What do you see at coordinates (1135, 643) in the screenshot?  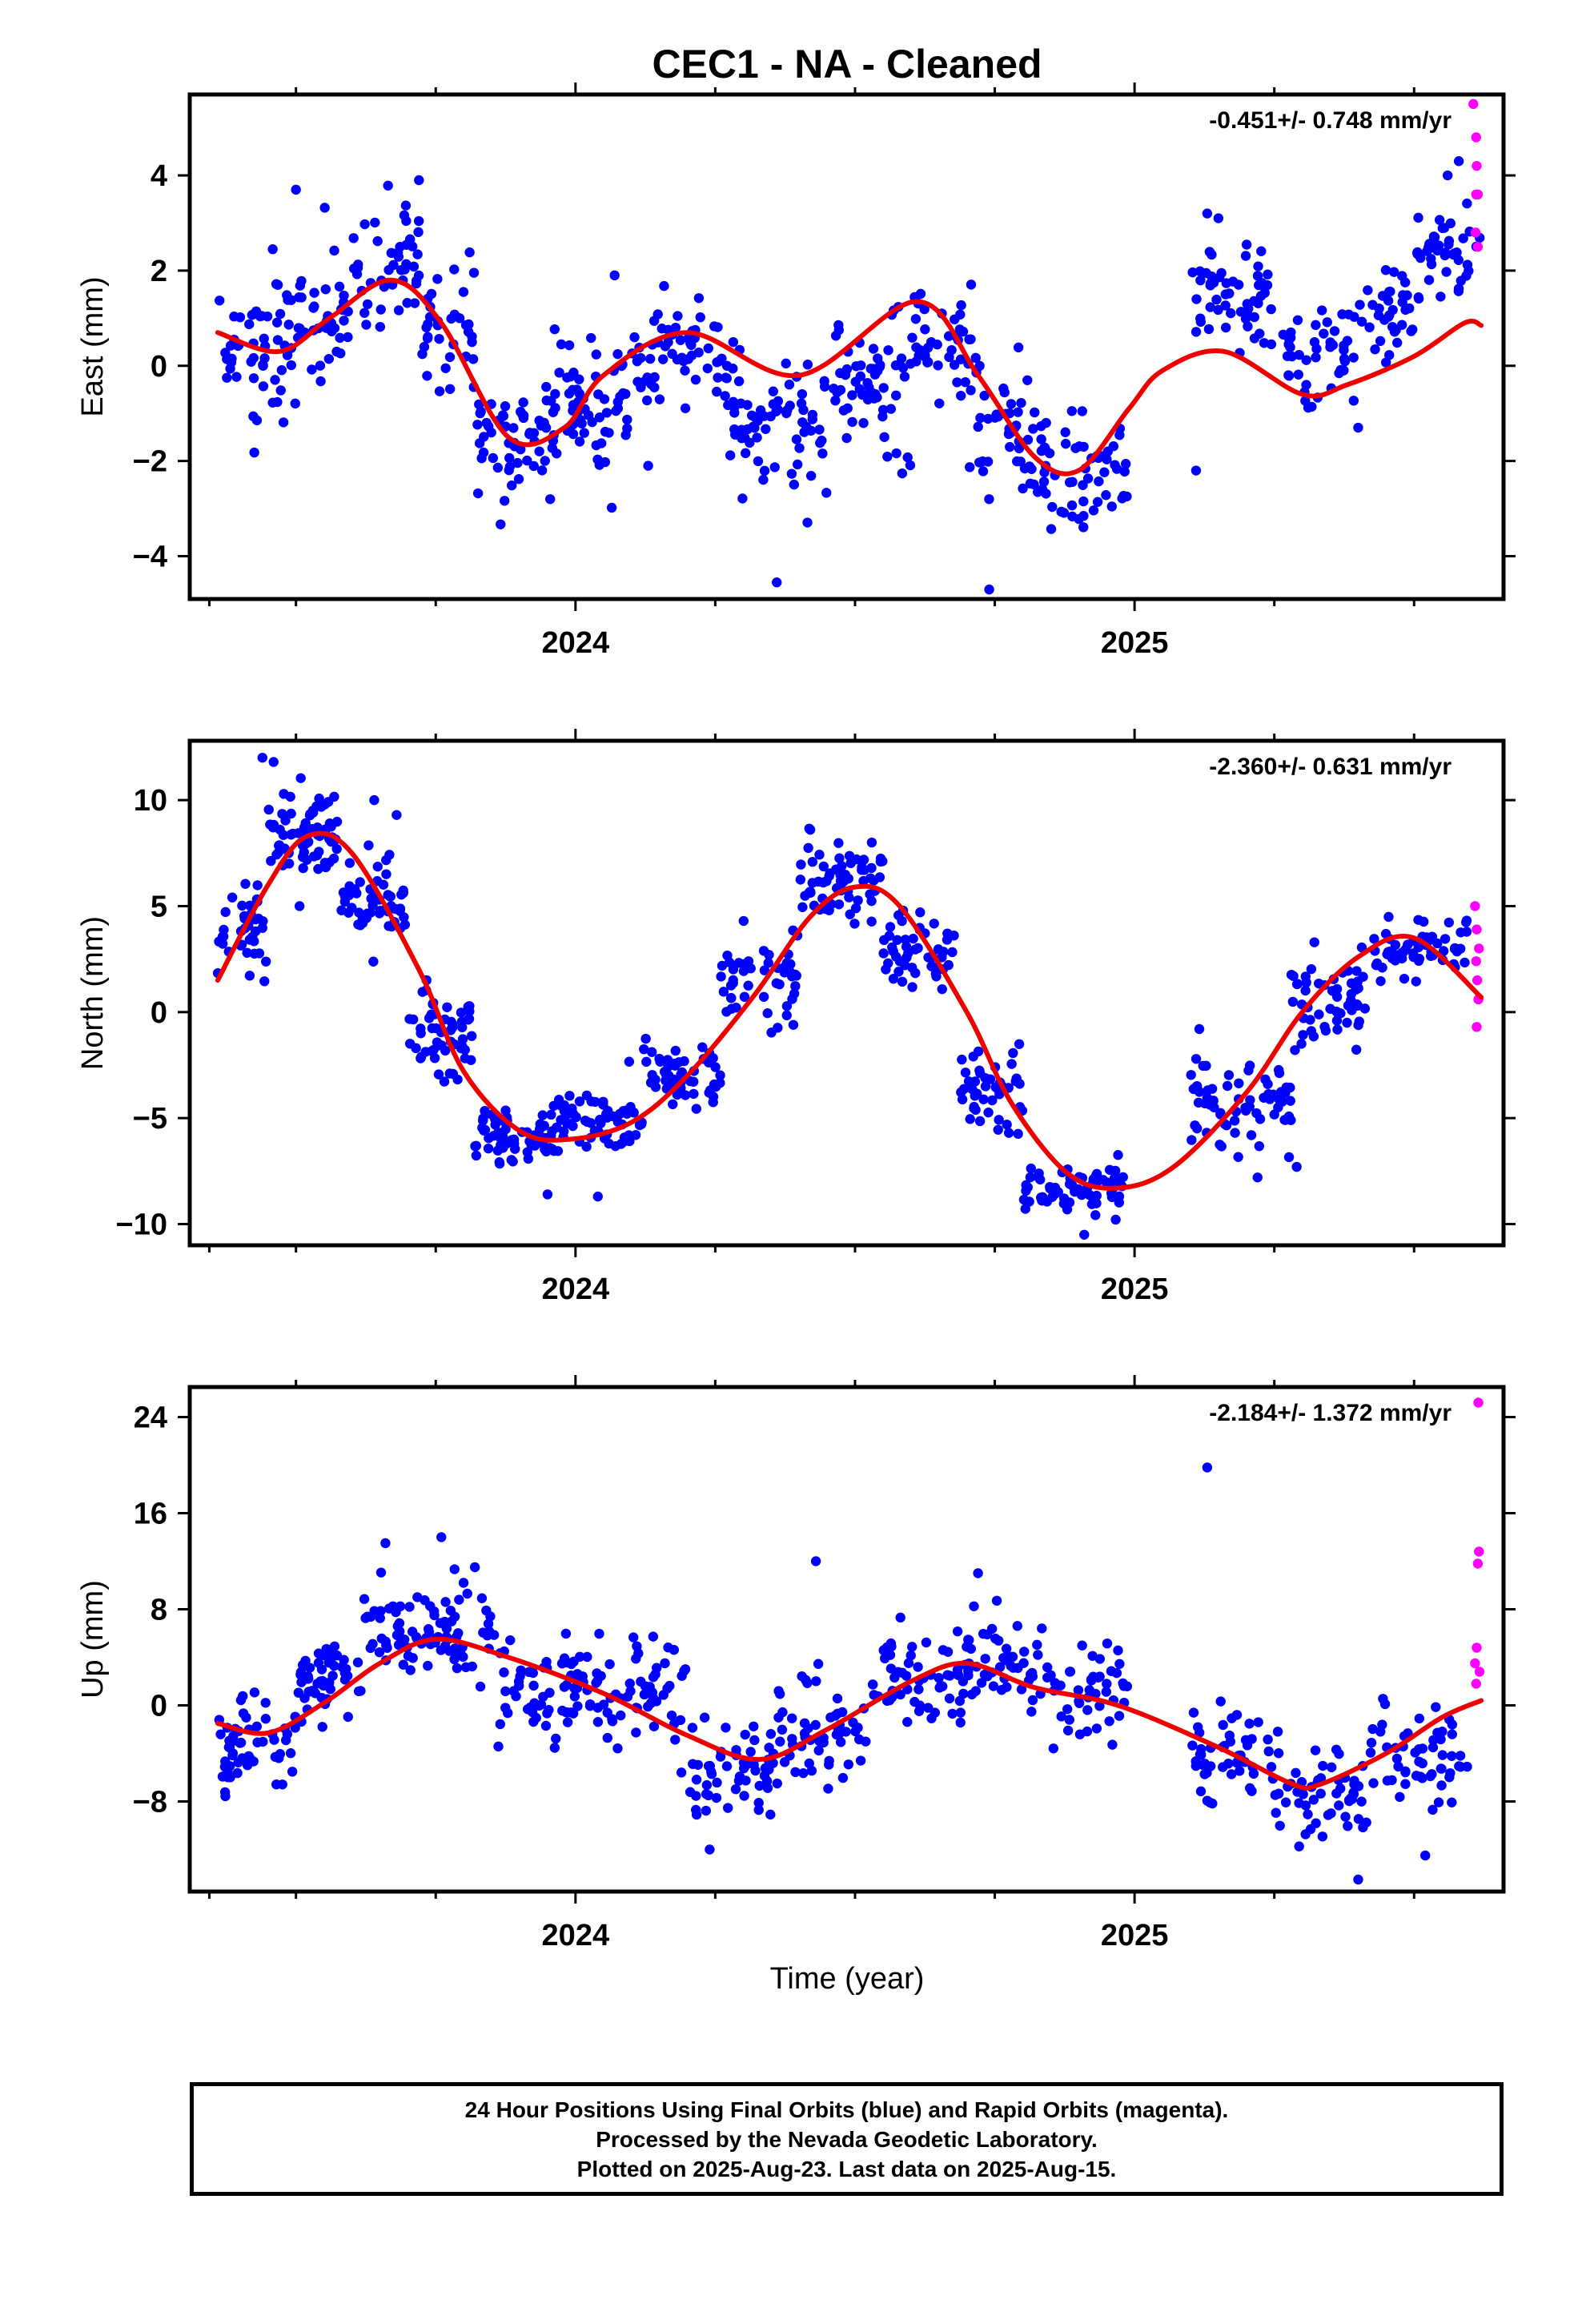 I see `east-x-tick-label: 2025` at bounding box center [1135, 643].